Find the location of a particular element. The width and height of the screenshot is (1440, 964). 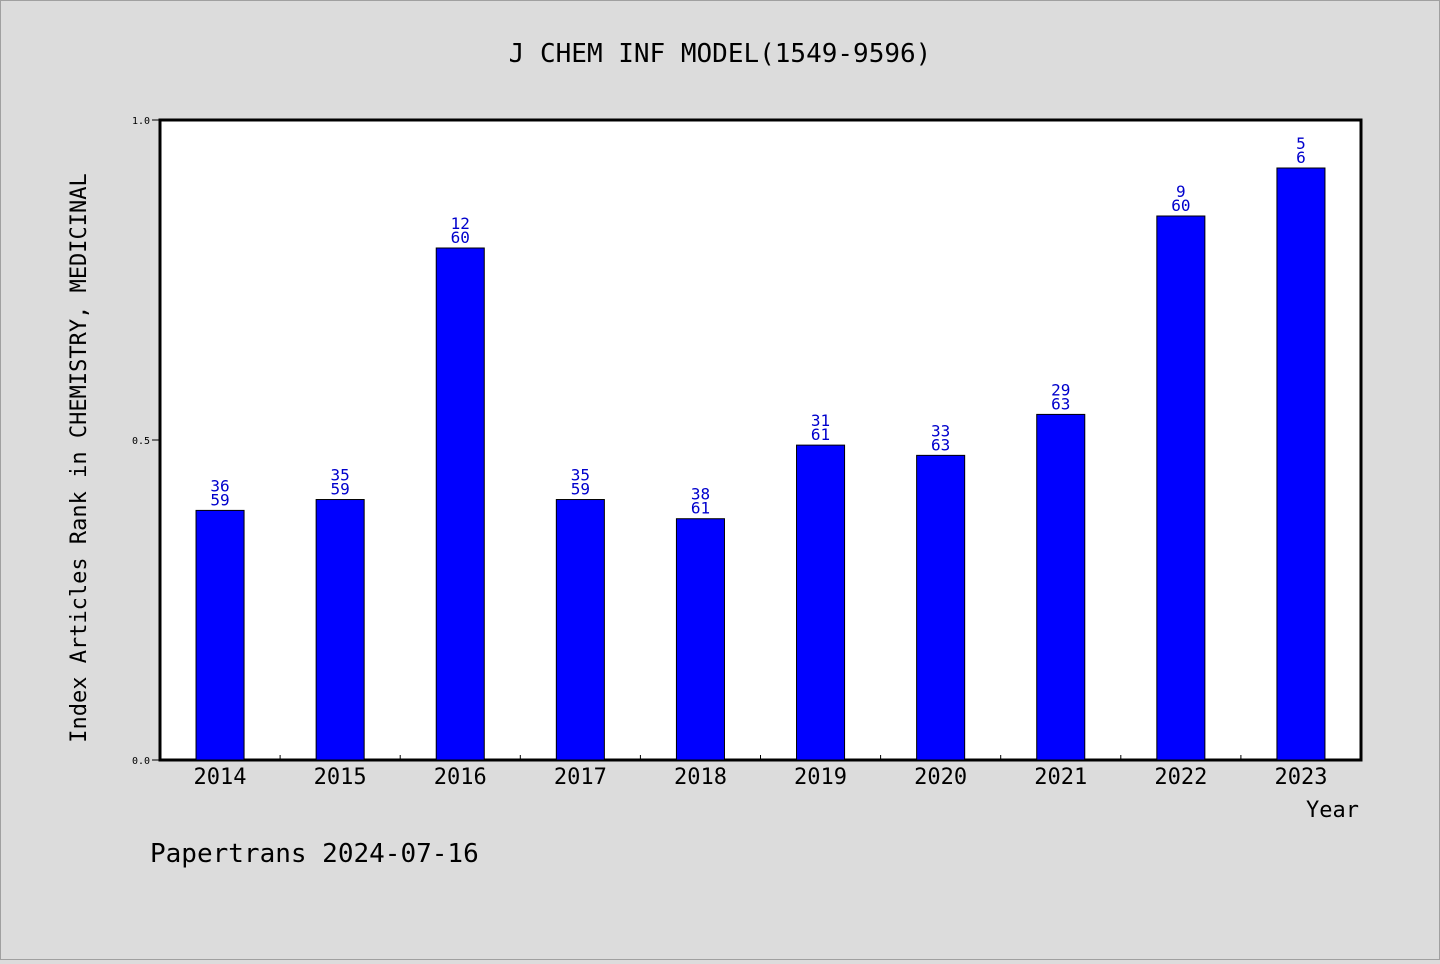

bar-label-total: 6 is located at coordinates (1301, 157).